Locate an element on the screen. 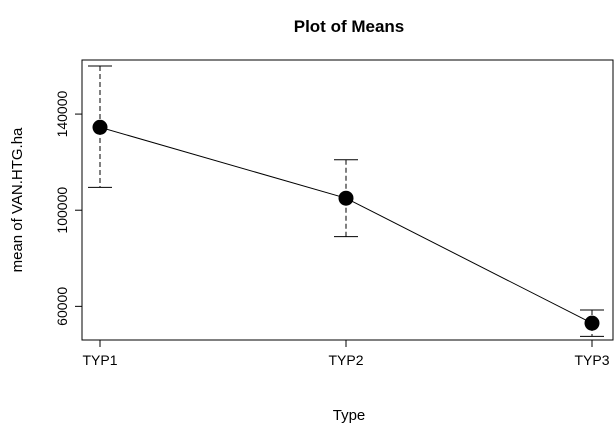  x-tick-label: TYP3 is located at coordinates (591, 360).